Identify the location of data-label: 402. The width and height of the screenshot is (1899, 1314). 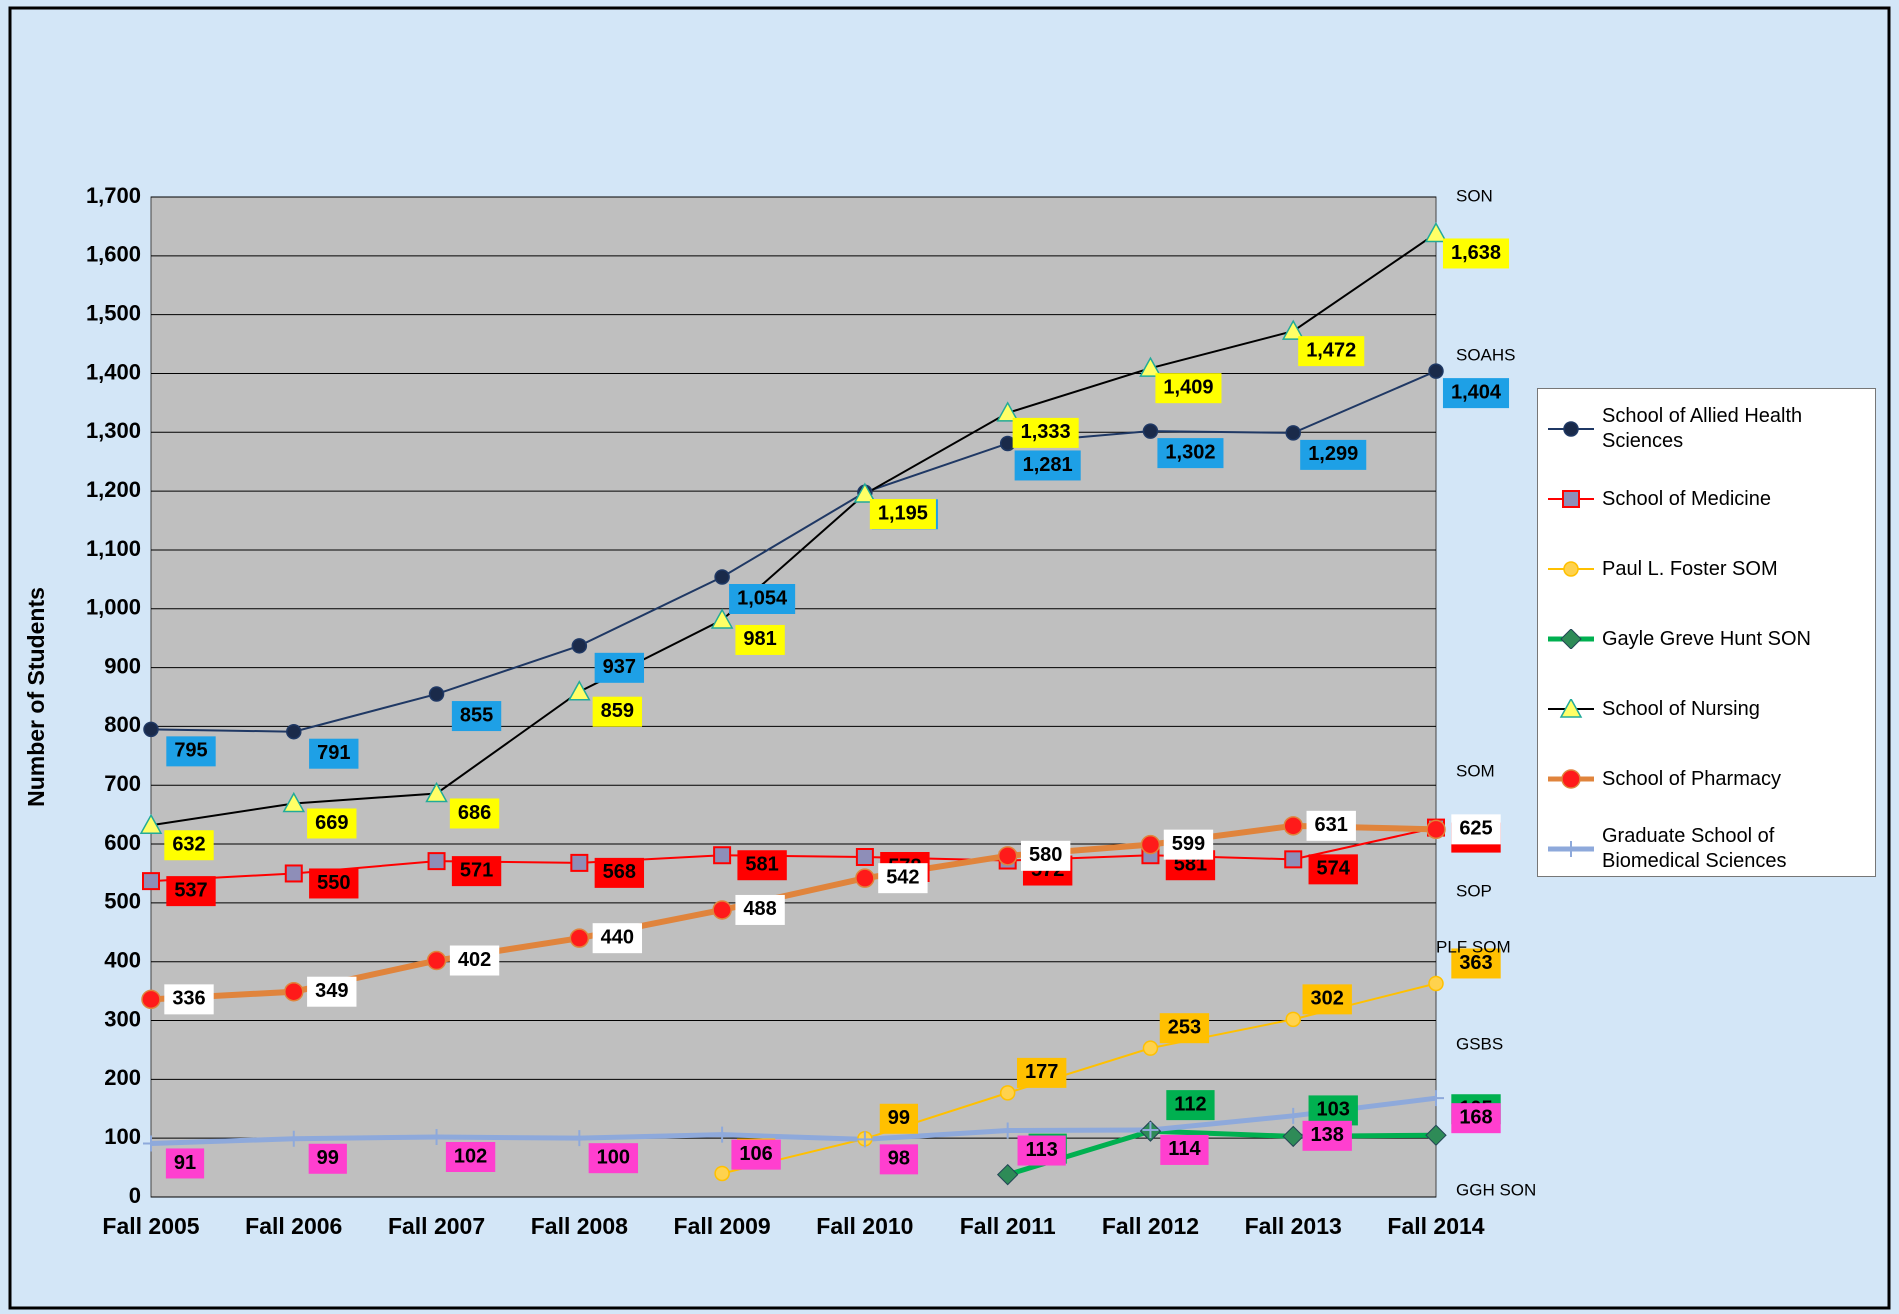
(474, 960).